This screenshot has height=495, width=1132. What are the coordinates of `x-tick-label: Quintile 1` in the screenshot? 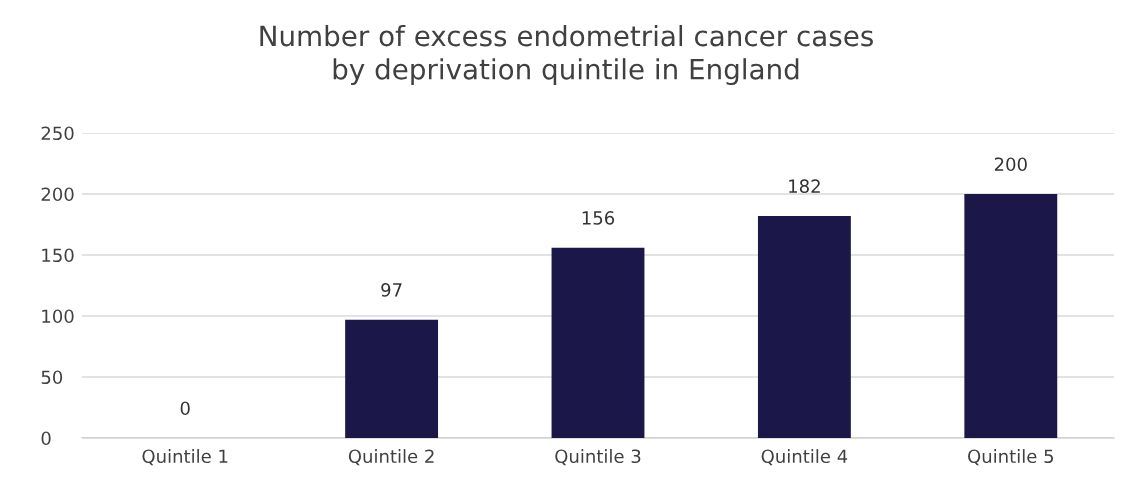 It's located at (185, 457).